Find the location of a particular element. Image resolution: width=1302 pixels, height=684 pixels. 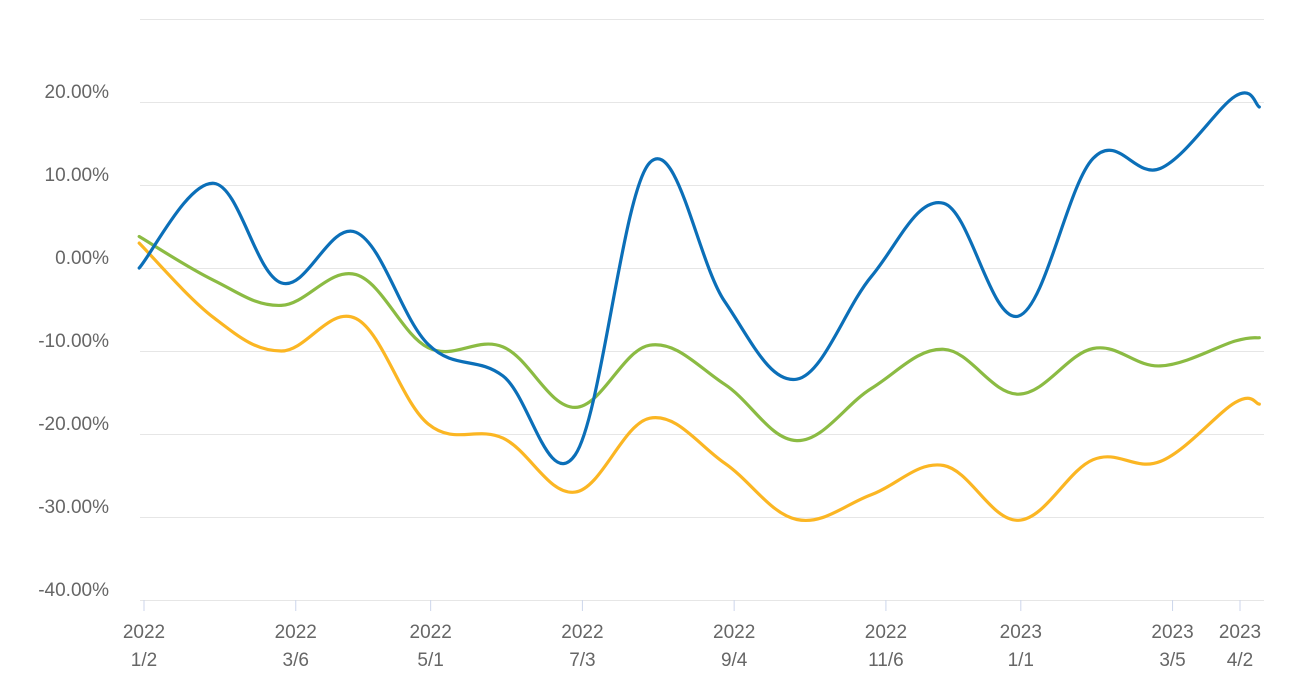

y-tick-label: -10.00% is located at coordinates (73, 341).